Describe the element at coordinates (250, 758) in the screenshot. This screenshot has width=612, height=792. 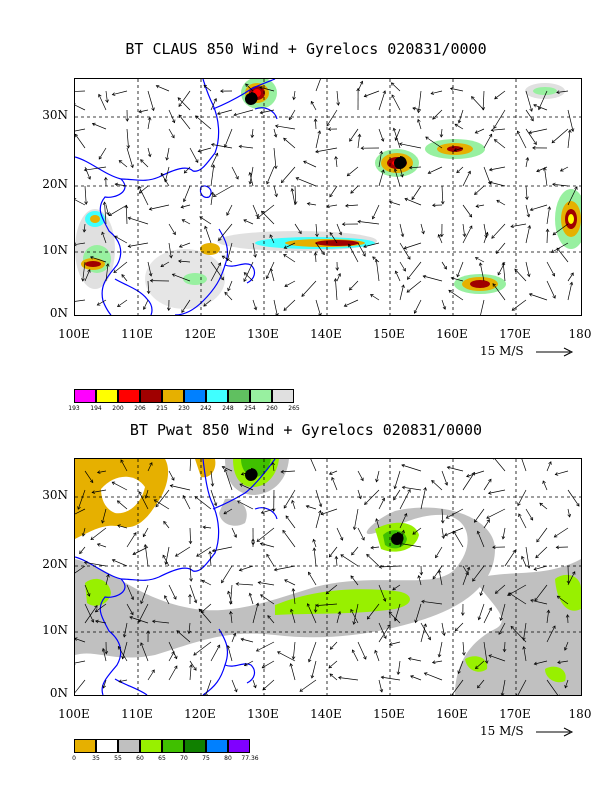
I see `p2-legend-label: 77.36` at that location.